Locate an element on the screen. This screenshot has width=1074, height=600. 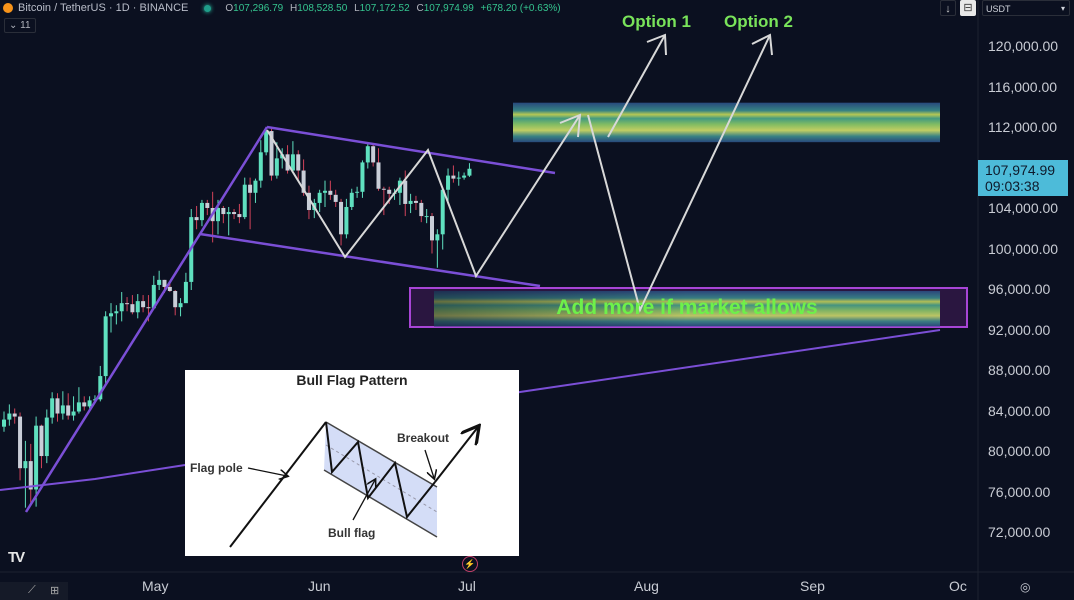
flag-pole-label: Flag pole is located at coordinates (216, 468).